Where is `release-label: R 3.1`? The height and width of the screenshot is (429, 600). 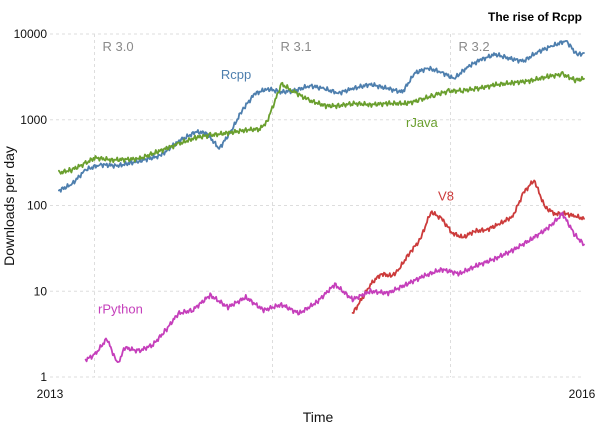
release-label: R 3.1 is located at coordinates (296, 46).